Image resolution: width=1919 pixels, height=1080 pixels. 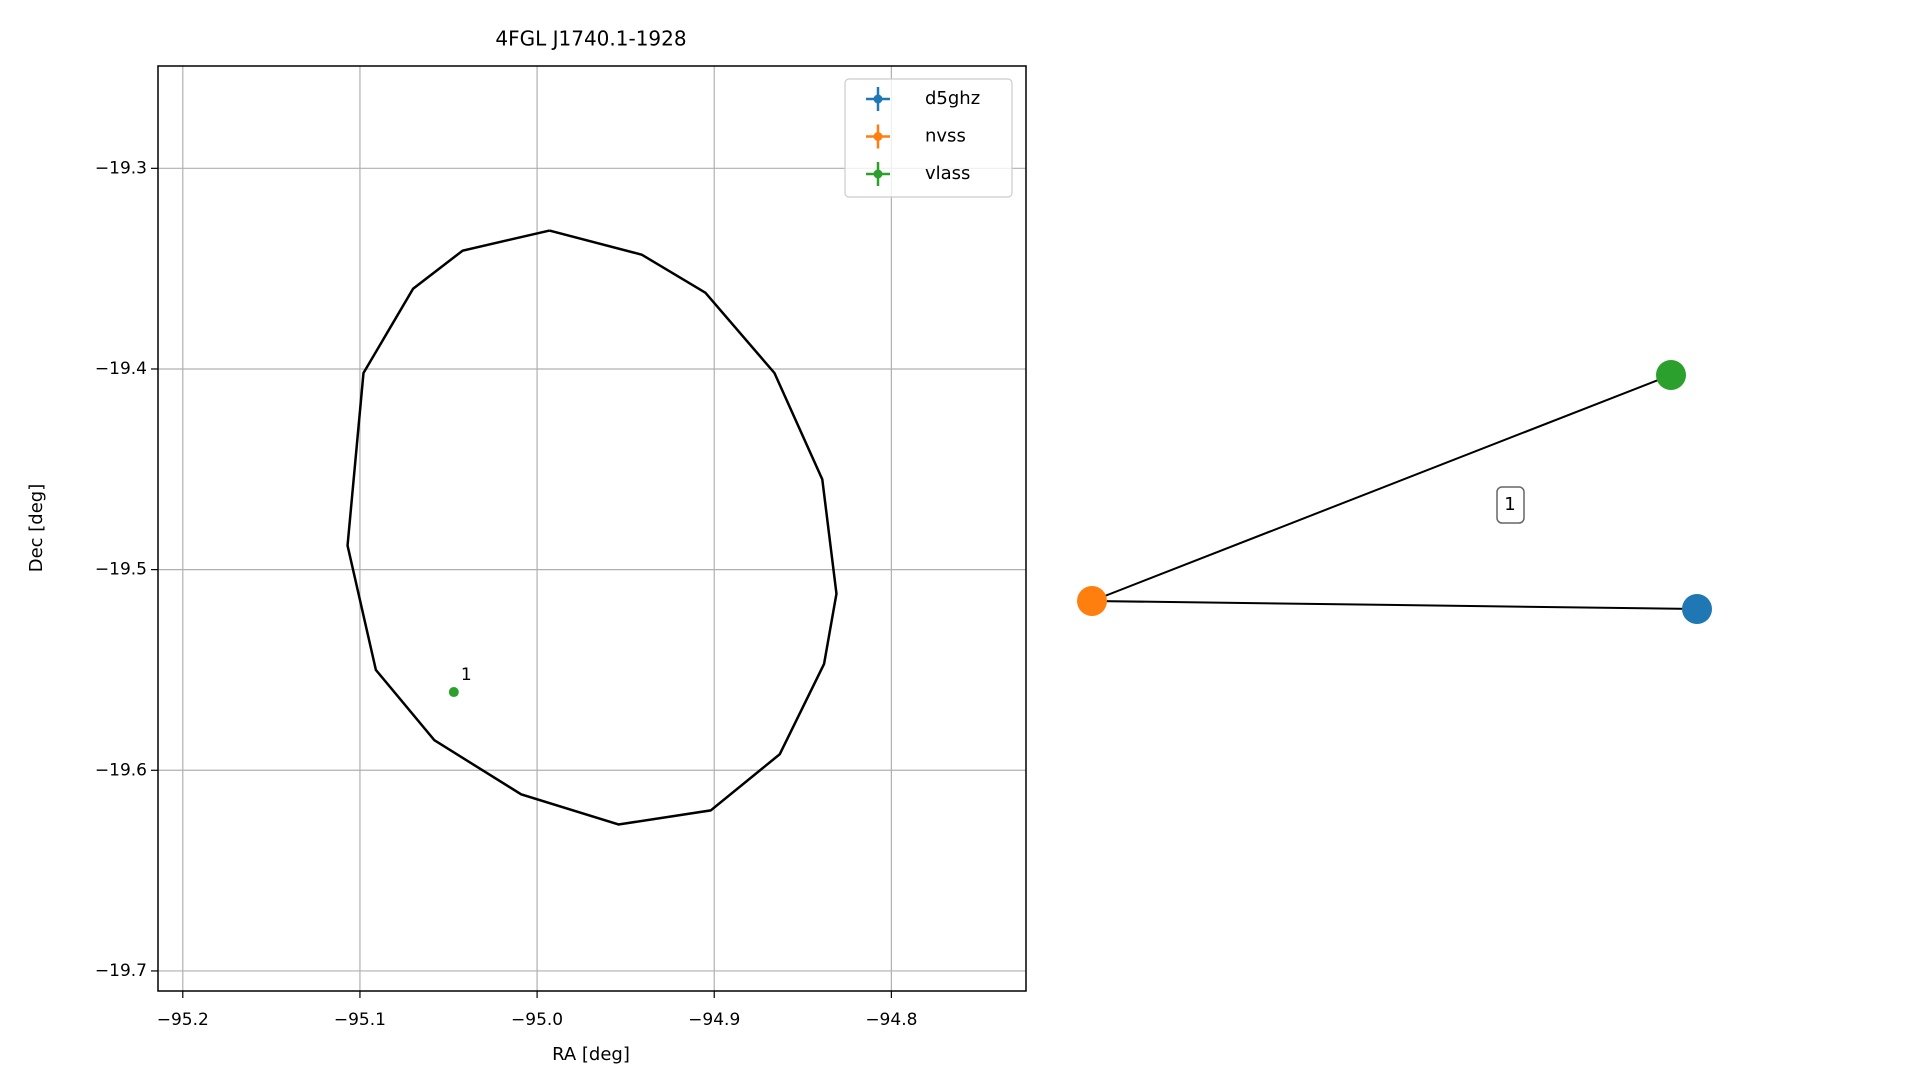 What do you see at coordinates (714, 1020) in the screenshot?
I see `x-tick-label: −94.9` at bounding box center [714, 1020].